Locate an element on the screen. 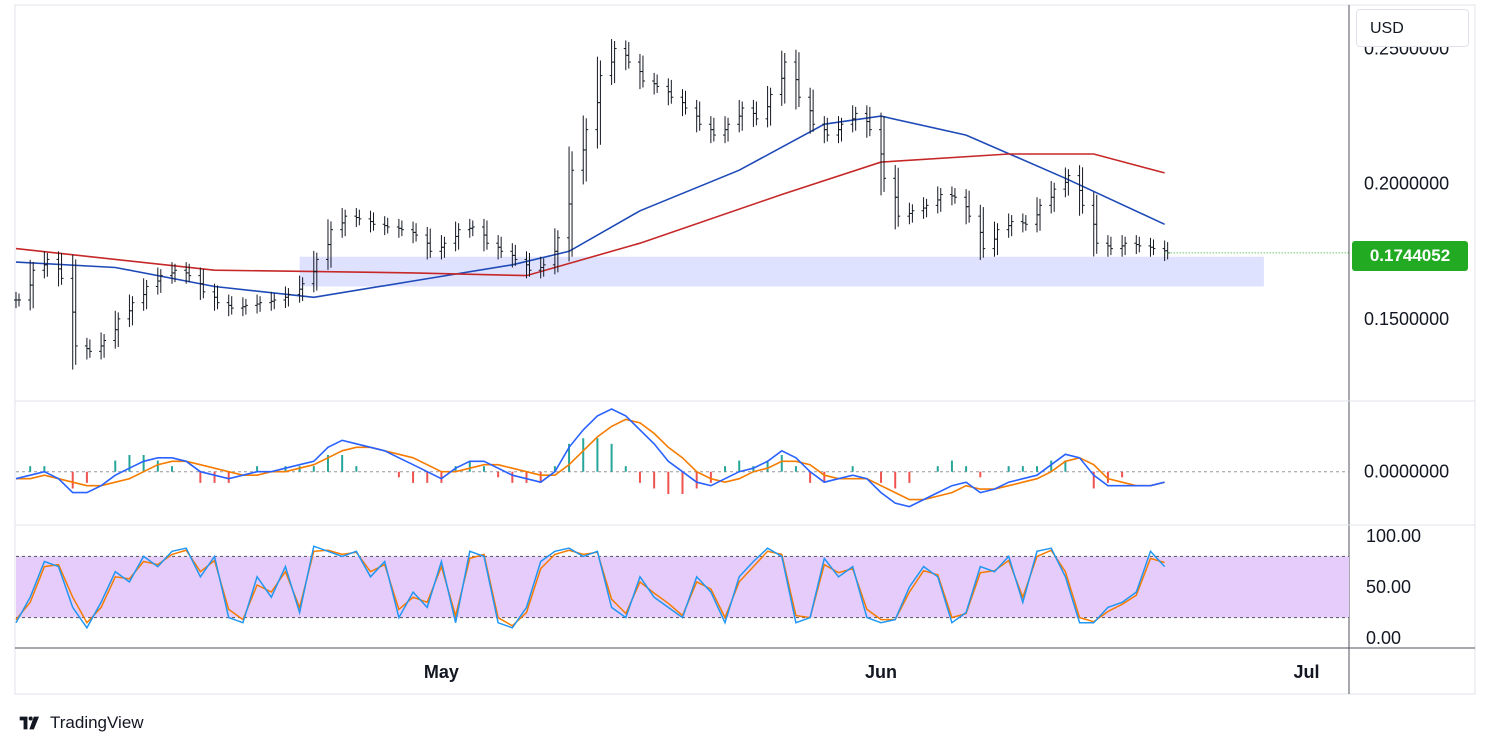  tradingview-brand: TradingView is located at coordinates (80, 723).